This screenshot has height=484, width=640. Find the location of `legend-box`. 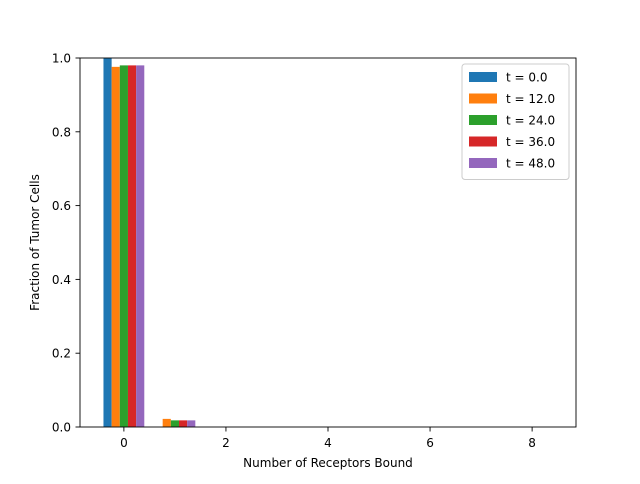

legend-box is located at coordinates (515, 121).